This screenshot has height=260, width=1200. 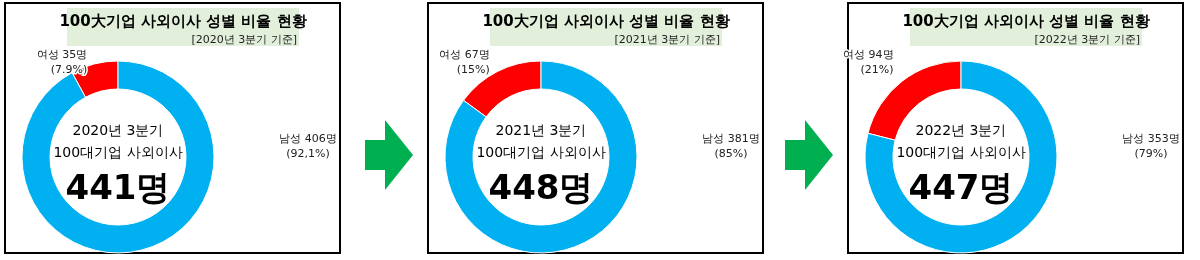 What do you see at coordinates (118, 130) in the screenshot?
I see `text: 2020년 3분기` at bounding box center [118, 130].